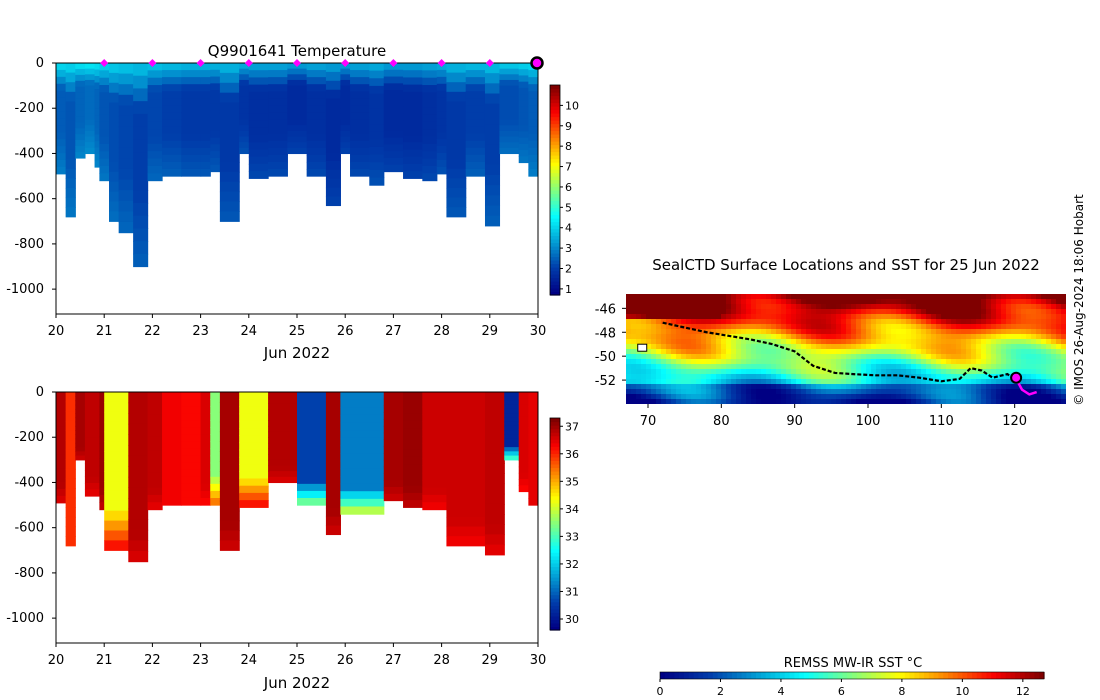  Describe the element at coordinates (25, 289) in the screenshot. I see `y-tick-label: -1000` at that location.